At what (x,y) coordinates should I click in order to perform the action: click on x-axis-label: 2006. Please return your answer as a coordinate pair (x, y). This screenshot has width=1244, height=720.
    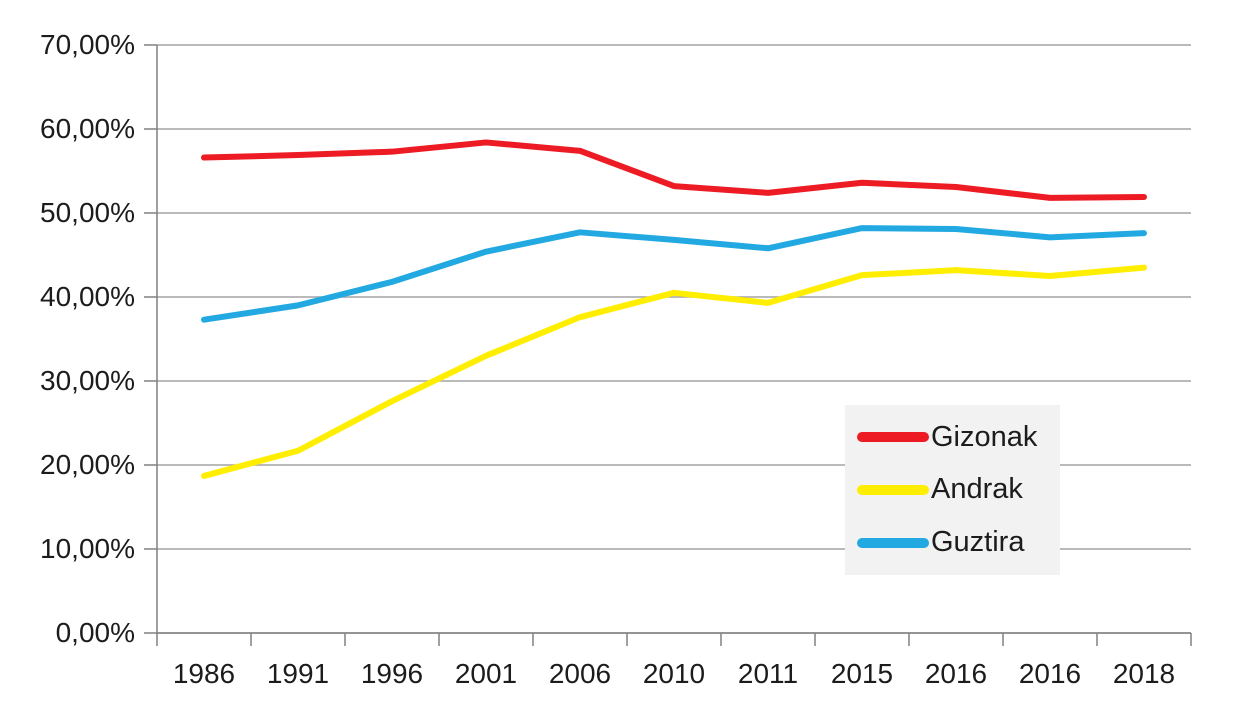
    Looking at the image, I should click on (580, 673).